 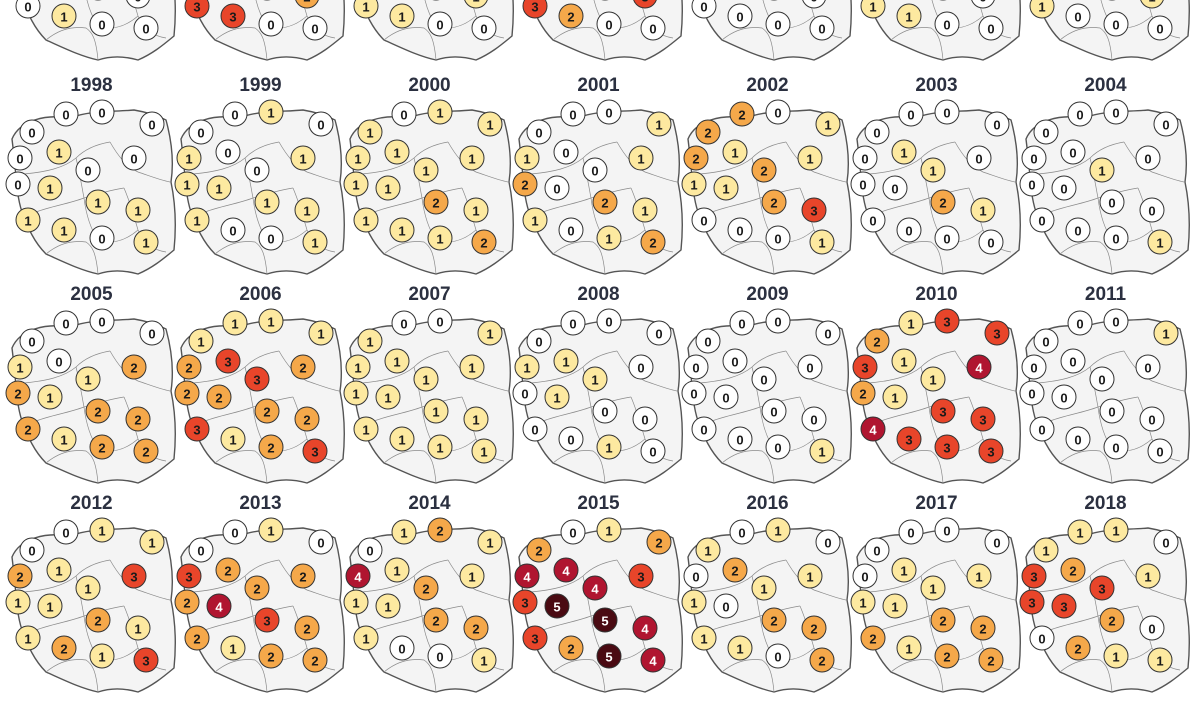 What do you see at coordinates (865, 367) in the screenshot?
I see `region-marker-kujawsko-pomorskie: 3` at bounding box center [865, 367].